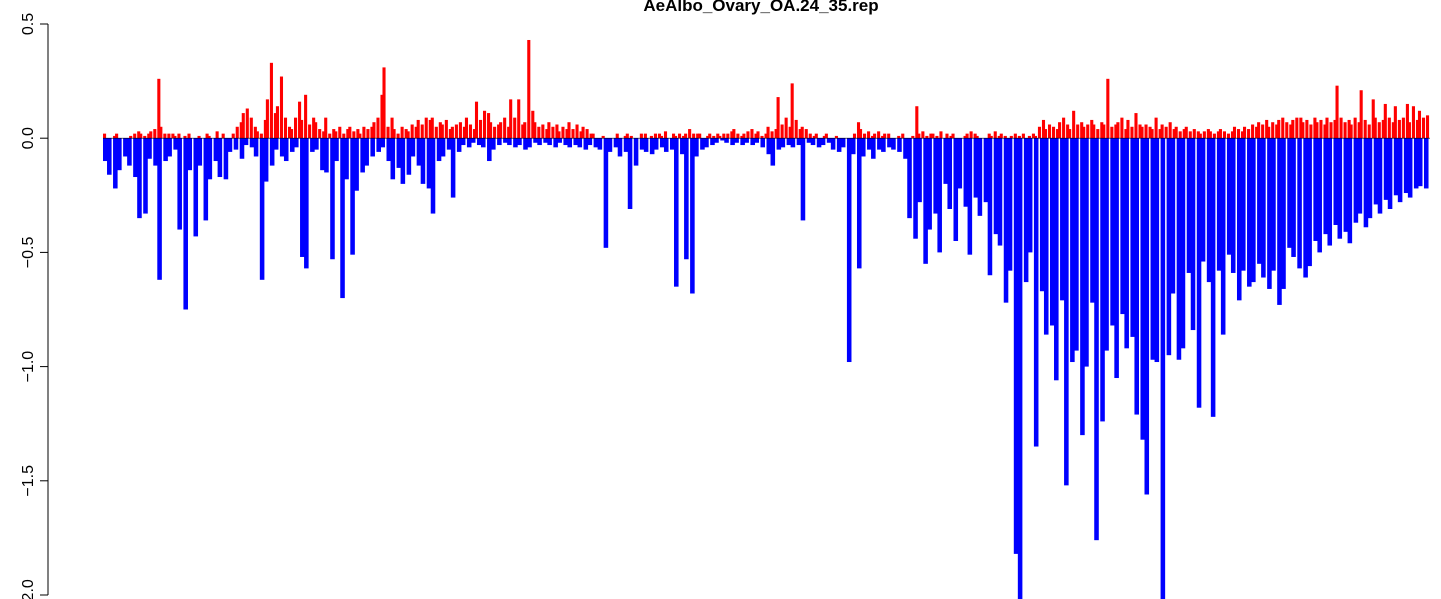  I want to click on y-axis: 0.5 0.0 −0.5 −1.0 −1.5 −2.0, so click(34, 306).